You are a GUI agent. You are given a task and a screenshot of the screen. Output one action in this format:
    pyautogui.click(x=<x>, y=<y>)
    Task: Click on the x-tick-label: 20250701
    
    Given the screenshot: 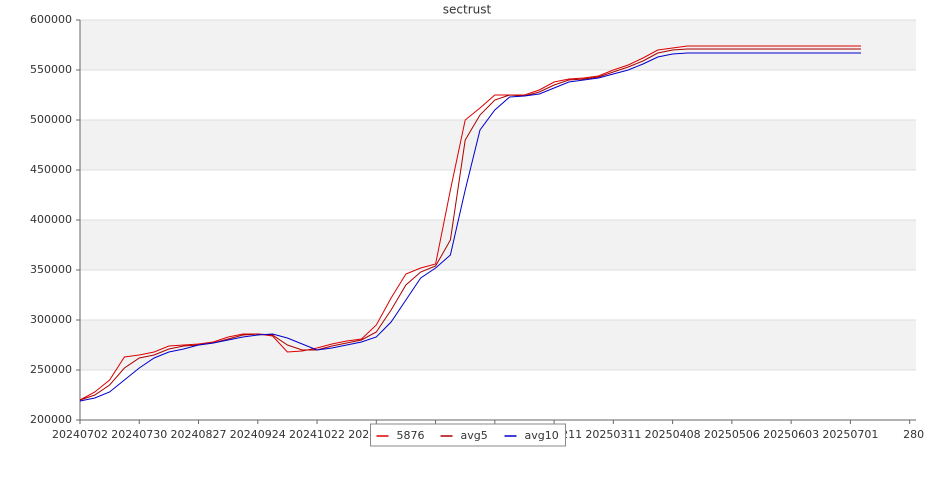 What is the action you would take?
    pyautogui.click(x=850, y=434)
    